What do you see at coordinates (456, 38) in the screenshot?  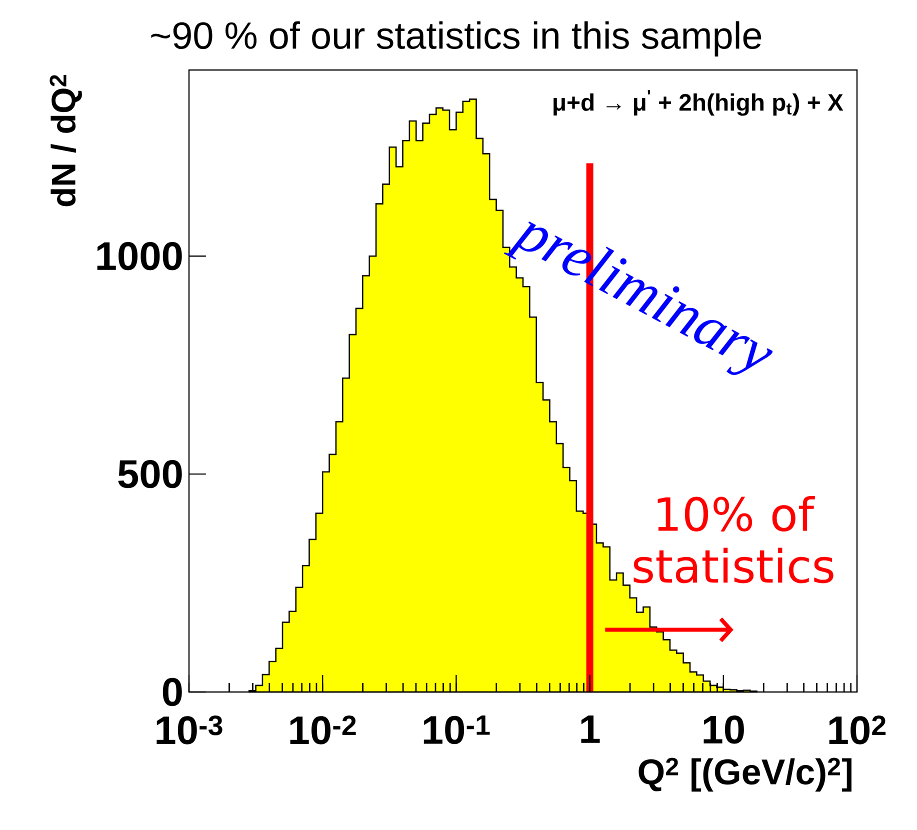 I see `chart-title: ~90 % of our statistics in this sample` at bounding box center [456, 38].